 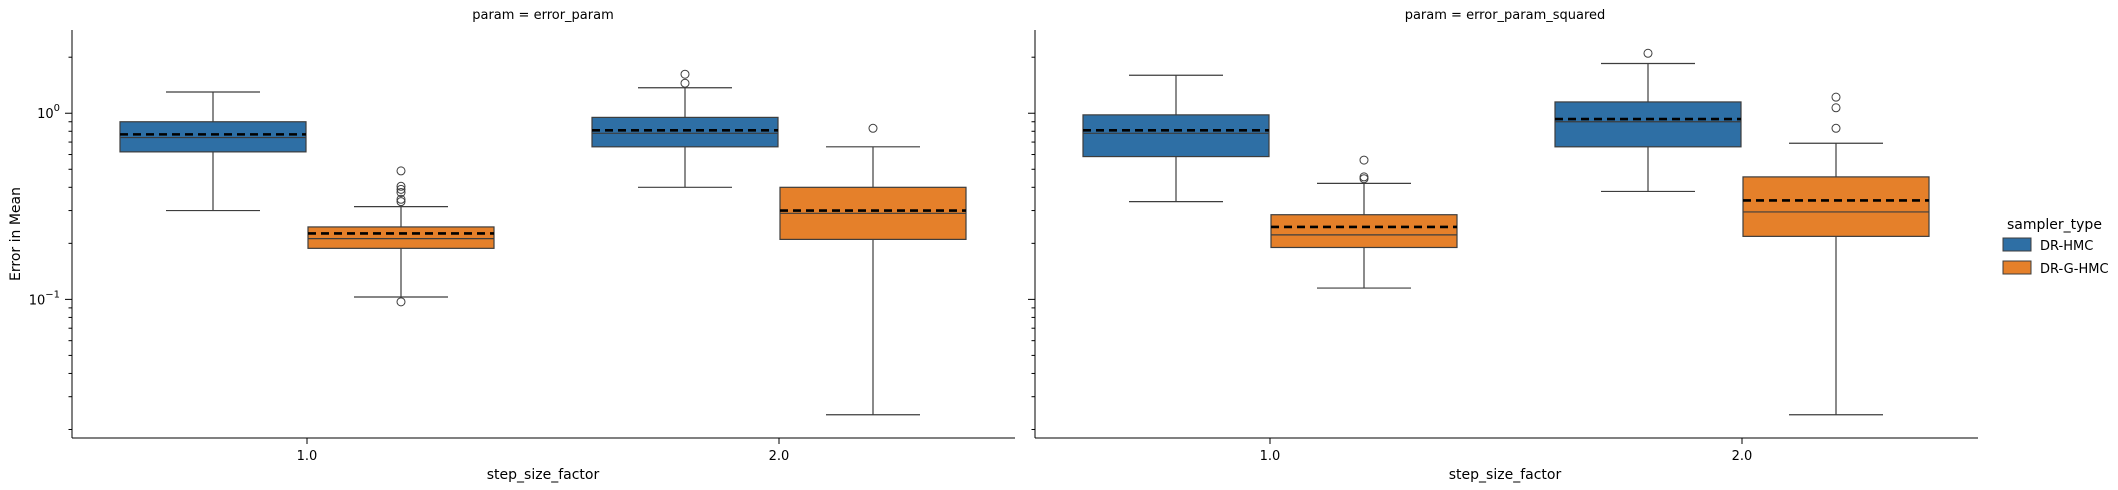 I want to click on legend-swatch-dr-hmc, so click(x=2017, y=244).